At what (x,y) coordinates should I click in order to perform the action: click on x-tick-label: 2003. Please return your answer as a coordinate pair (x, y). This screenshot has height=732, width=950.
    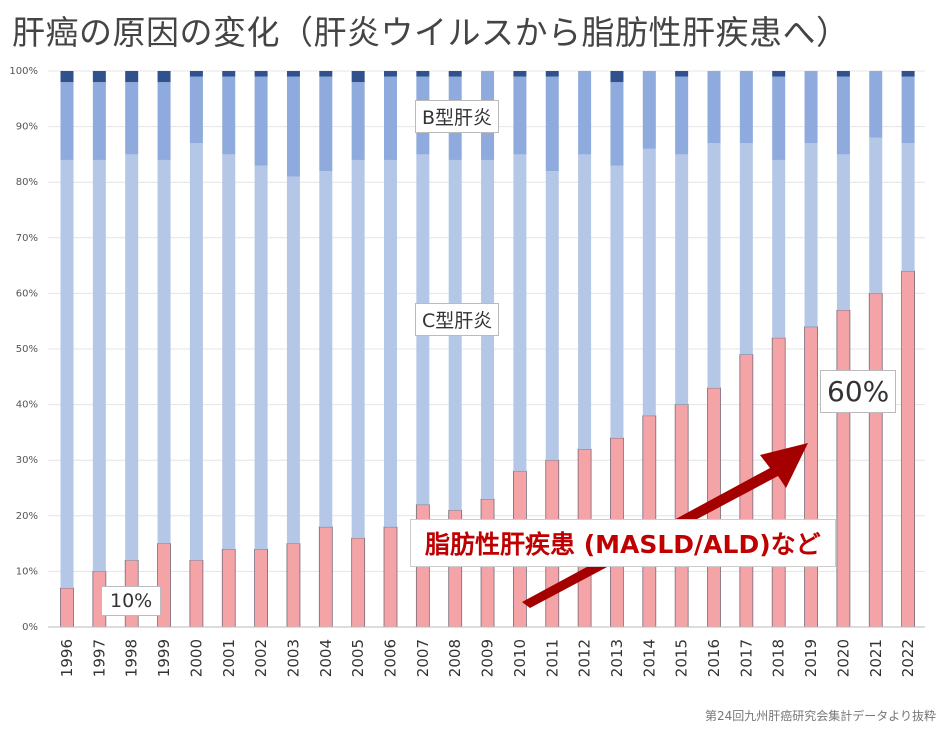
    Looking at the image, I should click on (293, 658).